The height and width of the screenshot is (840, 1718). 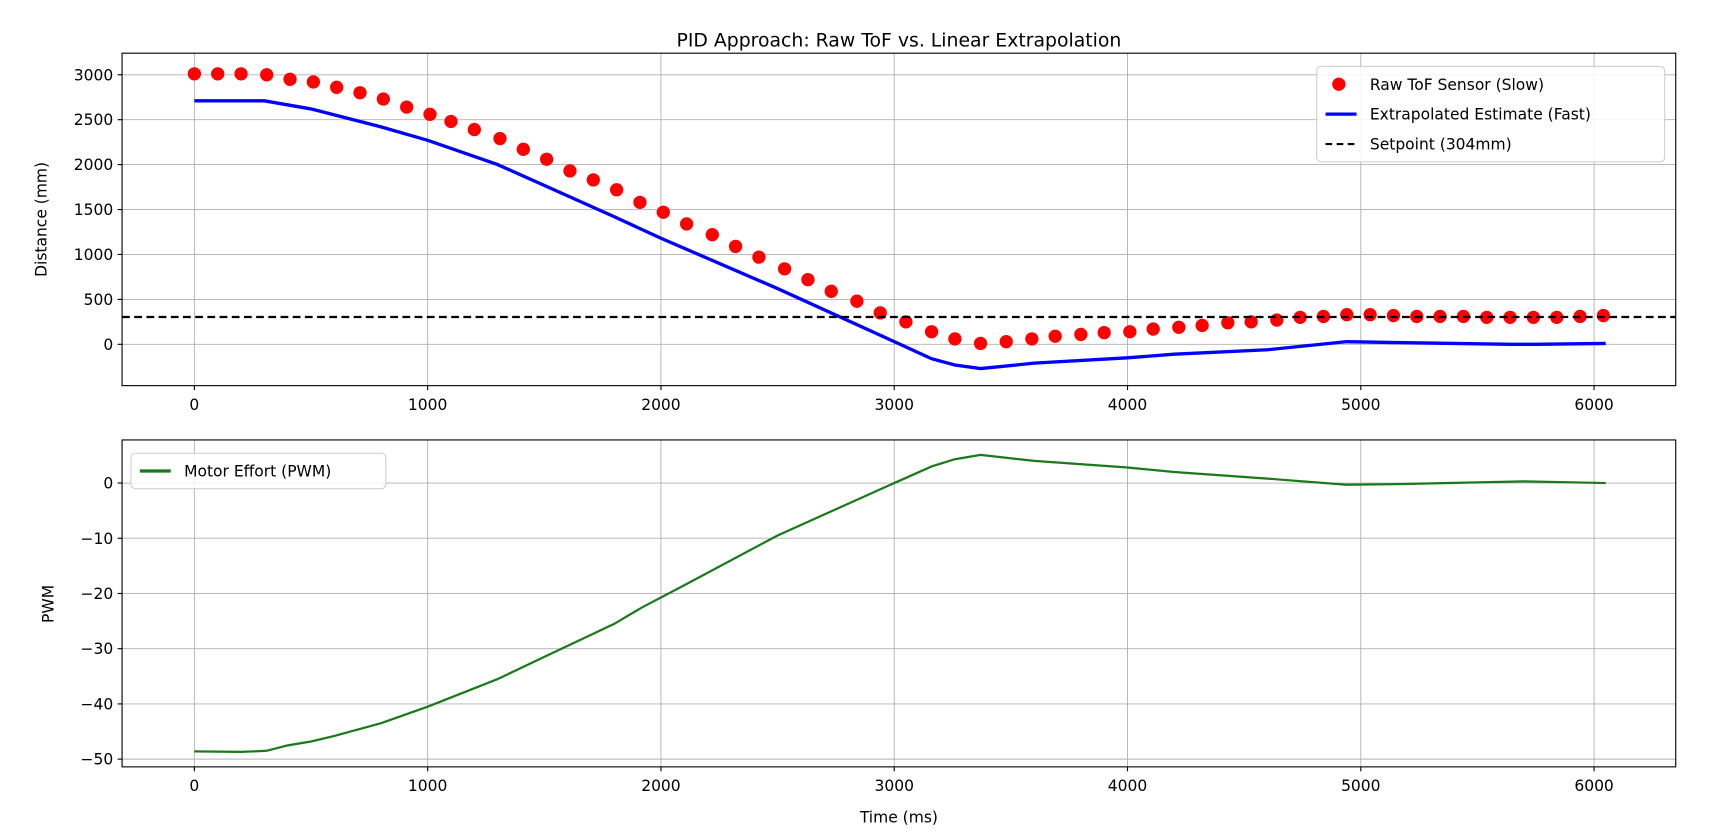 I want to click on y-tick-label: −50, so click(x=96, y=760).